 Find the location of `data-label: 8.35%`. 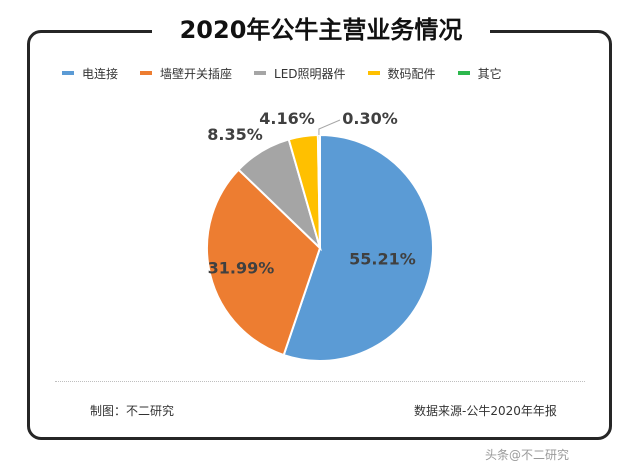

data-label: 8.35% is located at coordinates (235, 134).